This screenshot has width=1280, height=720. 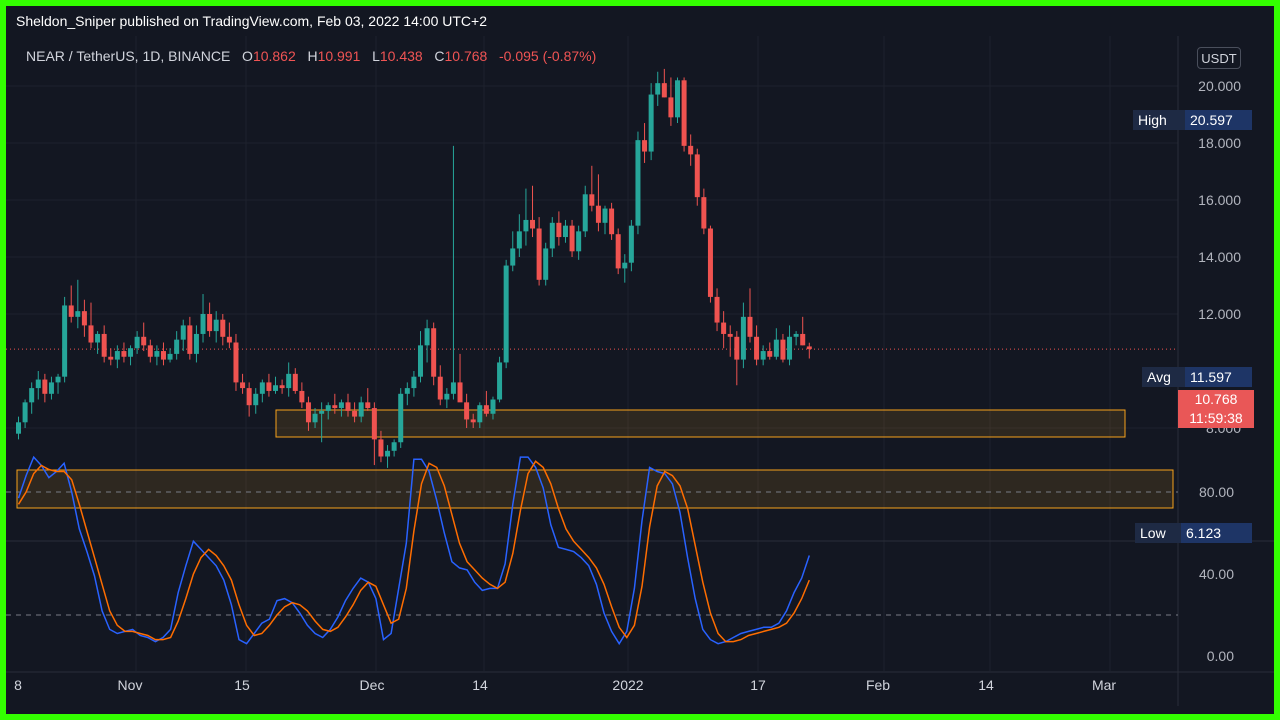 I want to click on osc-tick-label: 40.00, so click(x=1216, y=574).